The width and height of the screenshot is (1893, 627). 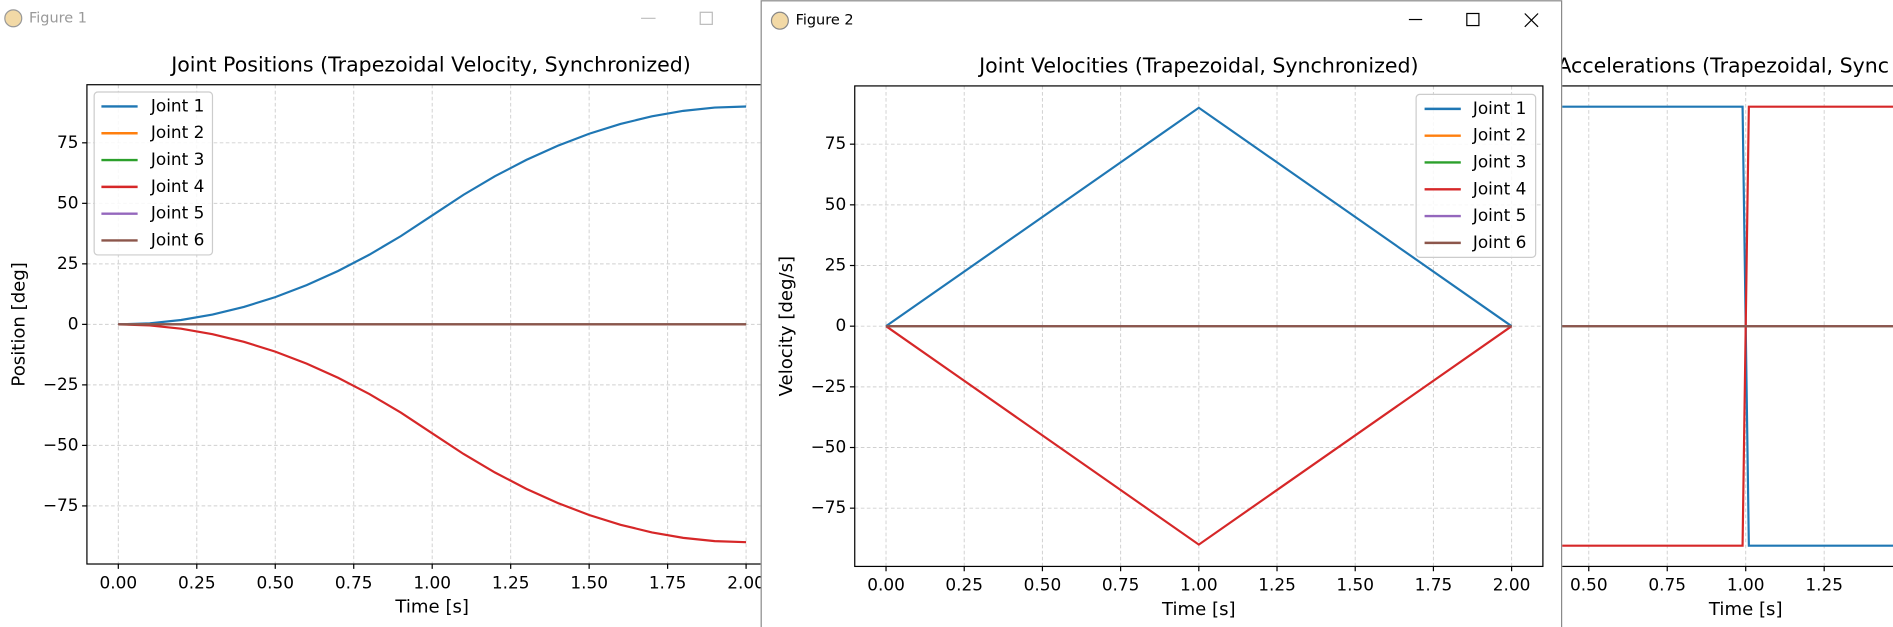 I want to click on axes-frame, so click(x=1727, y=326).